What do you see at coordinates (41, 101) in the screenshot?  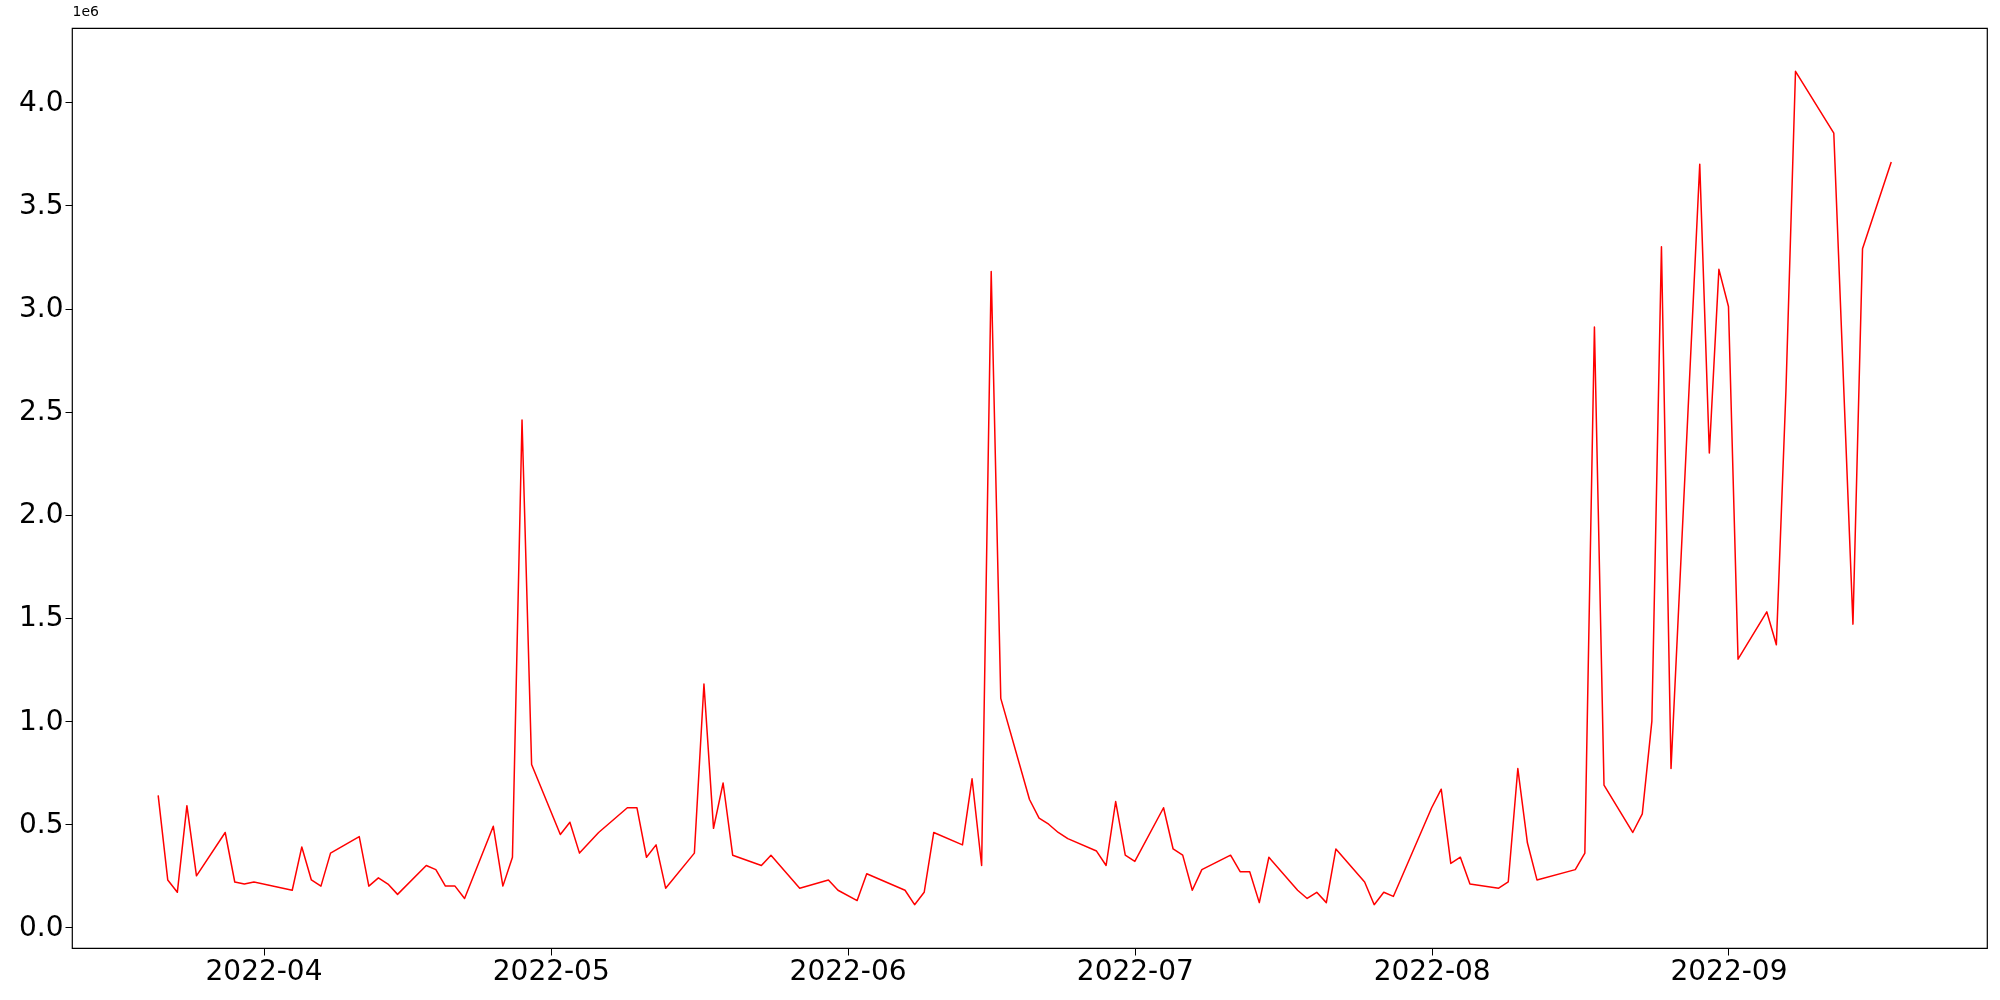 I see `y-tick-label: 4.0` at bounding box center [41, 101].